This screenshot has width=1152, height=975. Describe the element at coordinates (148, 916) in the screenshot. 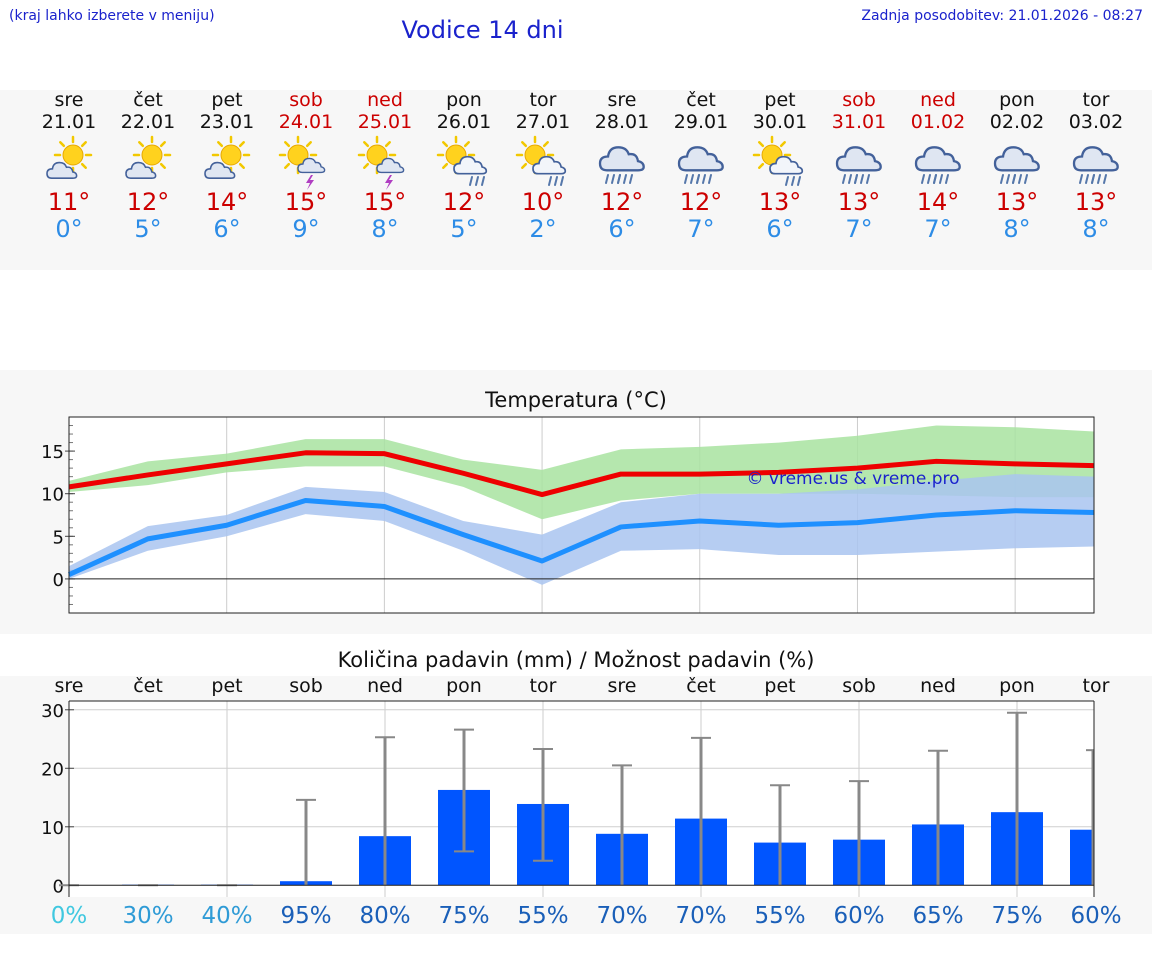

I see `precip-chance: 30%` at that location.